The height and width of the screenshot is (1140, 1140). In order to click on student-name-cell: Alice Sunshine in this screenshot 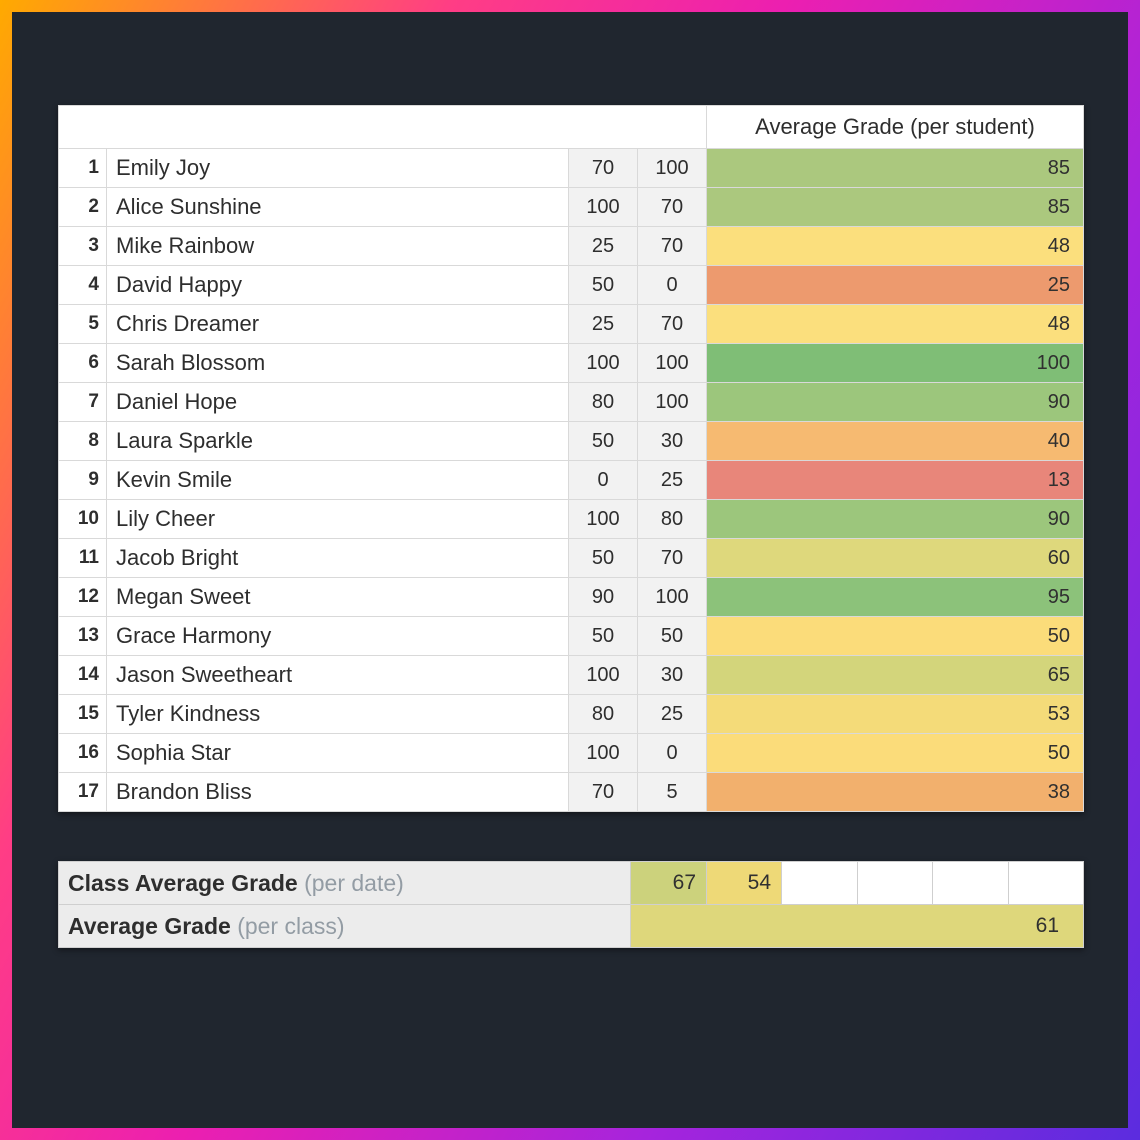, I will do `click(337, 207)`.